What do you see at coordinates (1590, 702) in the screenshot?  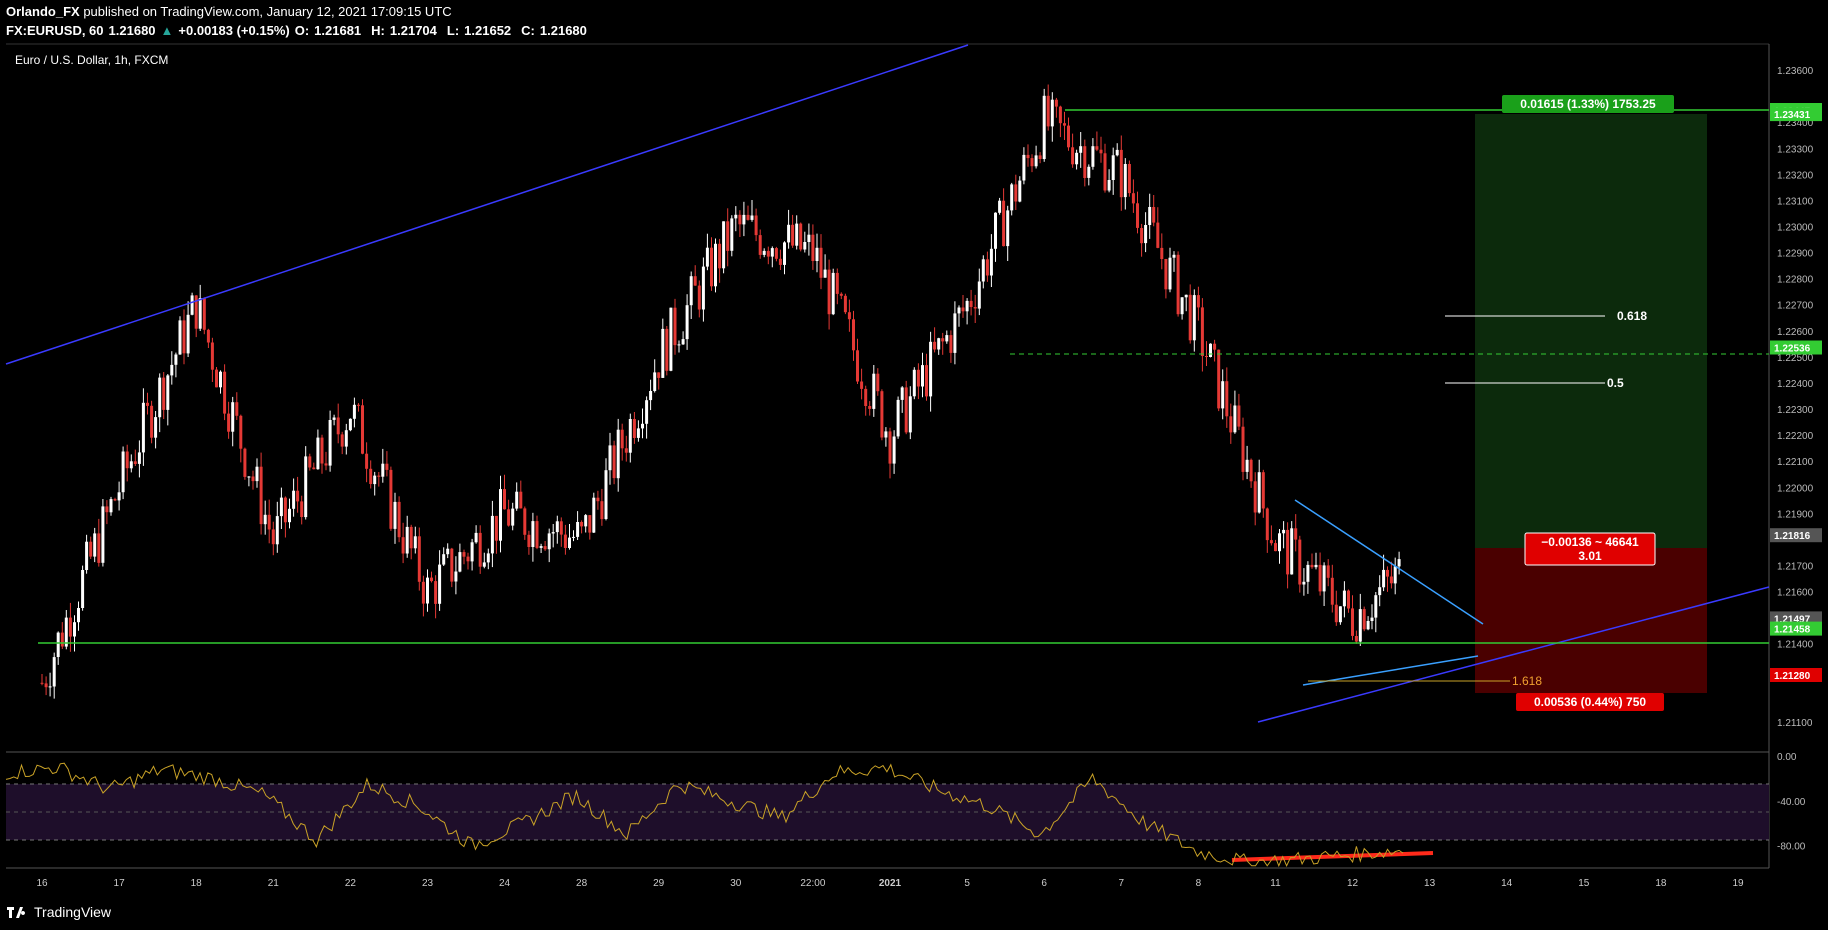 I see `stop-label-box` at bounding box center [1590, 702].